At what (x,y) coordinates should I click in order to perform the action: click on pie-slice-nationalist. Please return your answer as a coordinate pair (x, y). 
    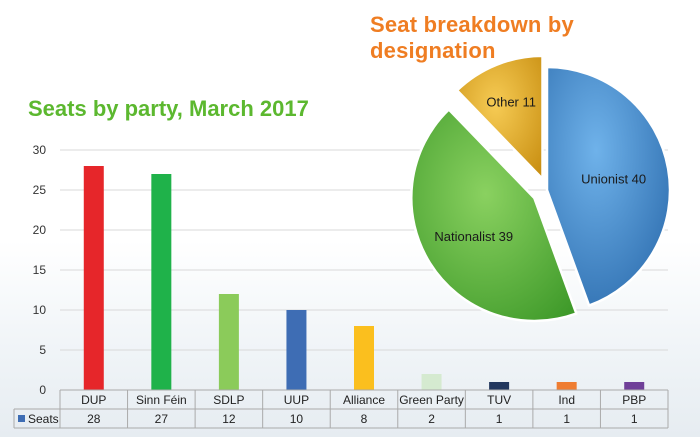
    Looking at the image, I should click on (494, 215).